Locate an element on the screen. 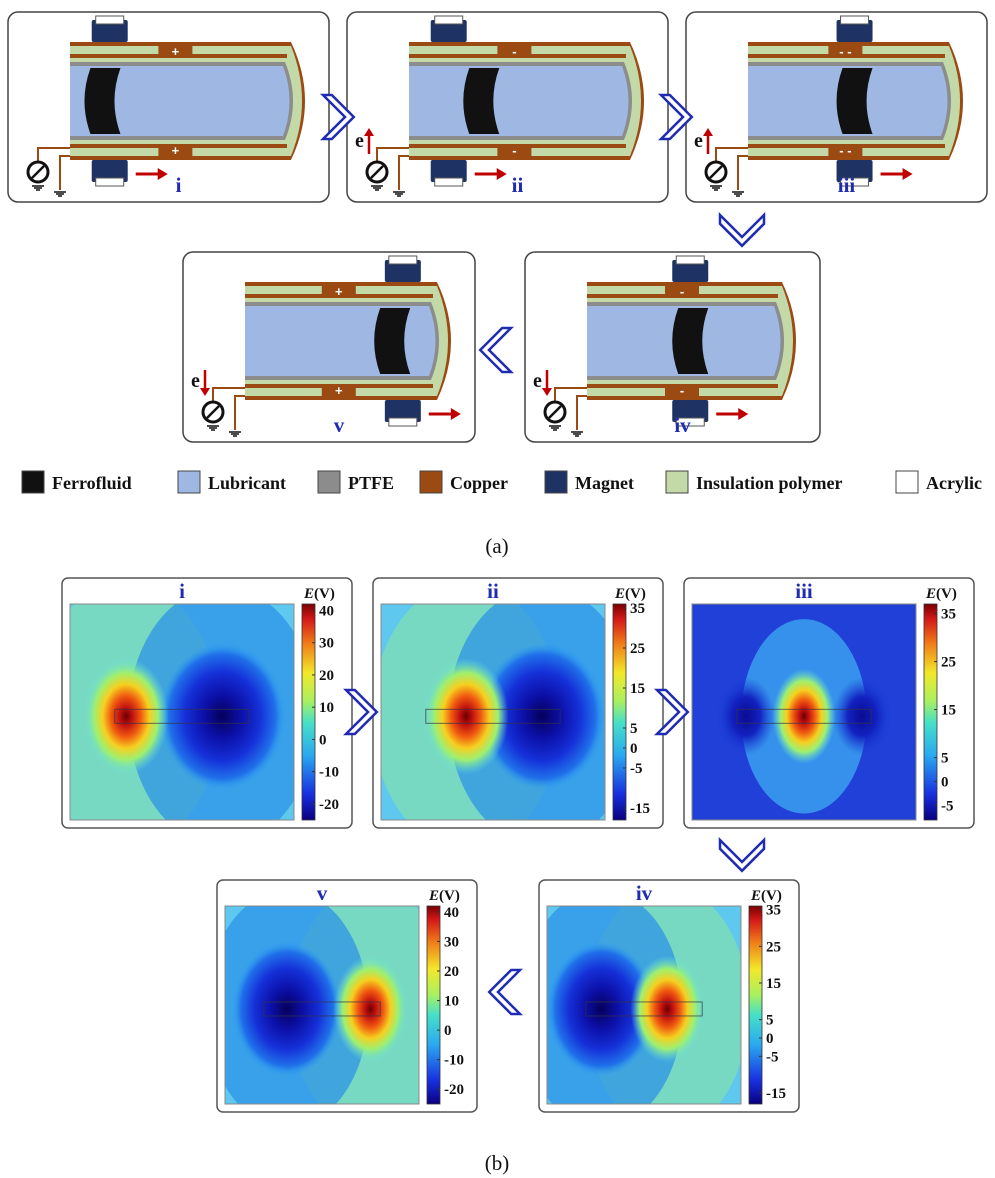 This screenshot has width=995, height=1178. potential-map-iii: iii E(V) 35 25 15 5 0 -5 is located at coordinates (829, 703).